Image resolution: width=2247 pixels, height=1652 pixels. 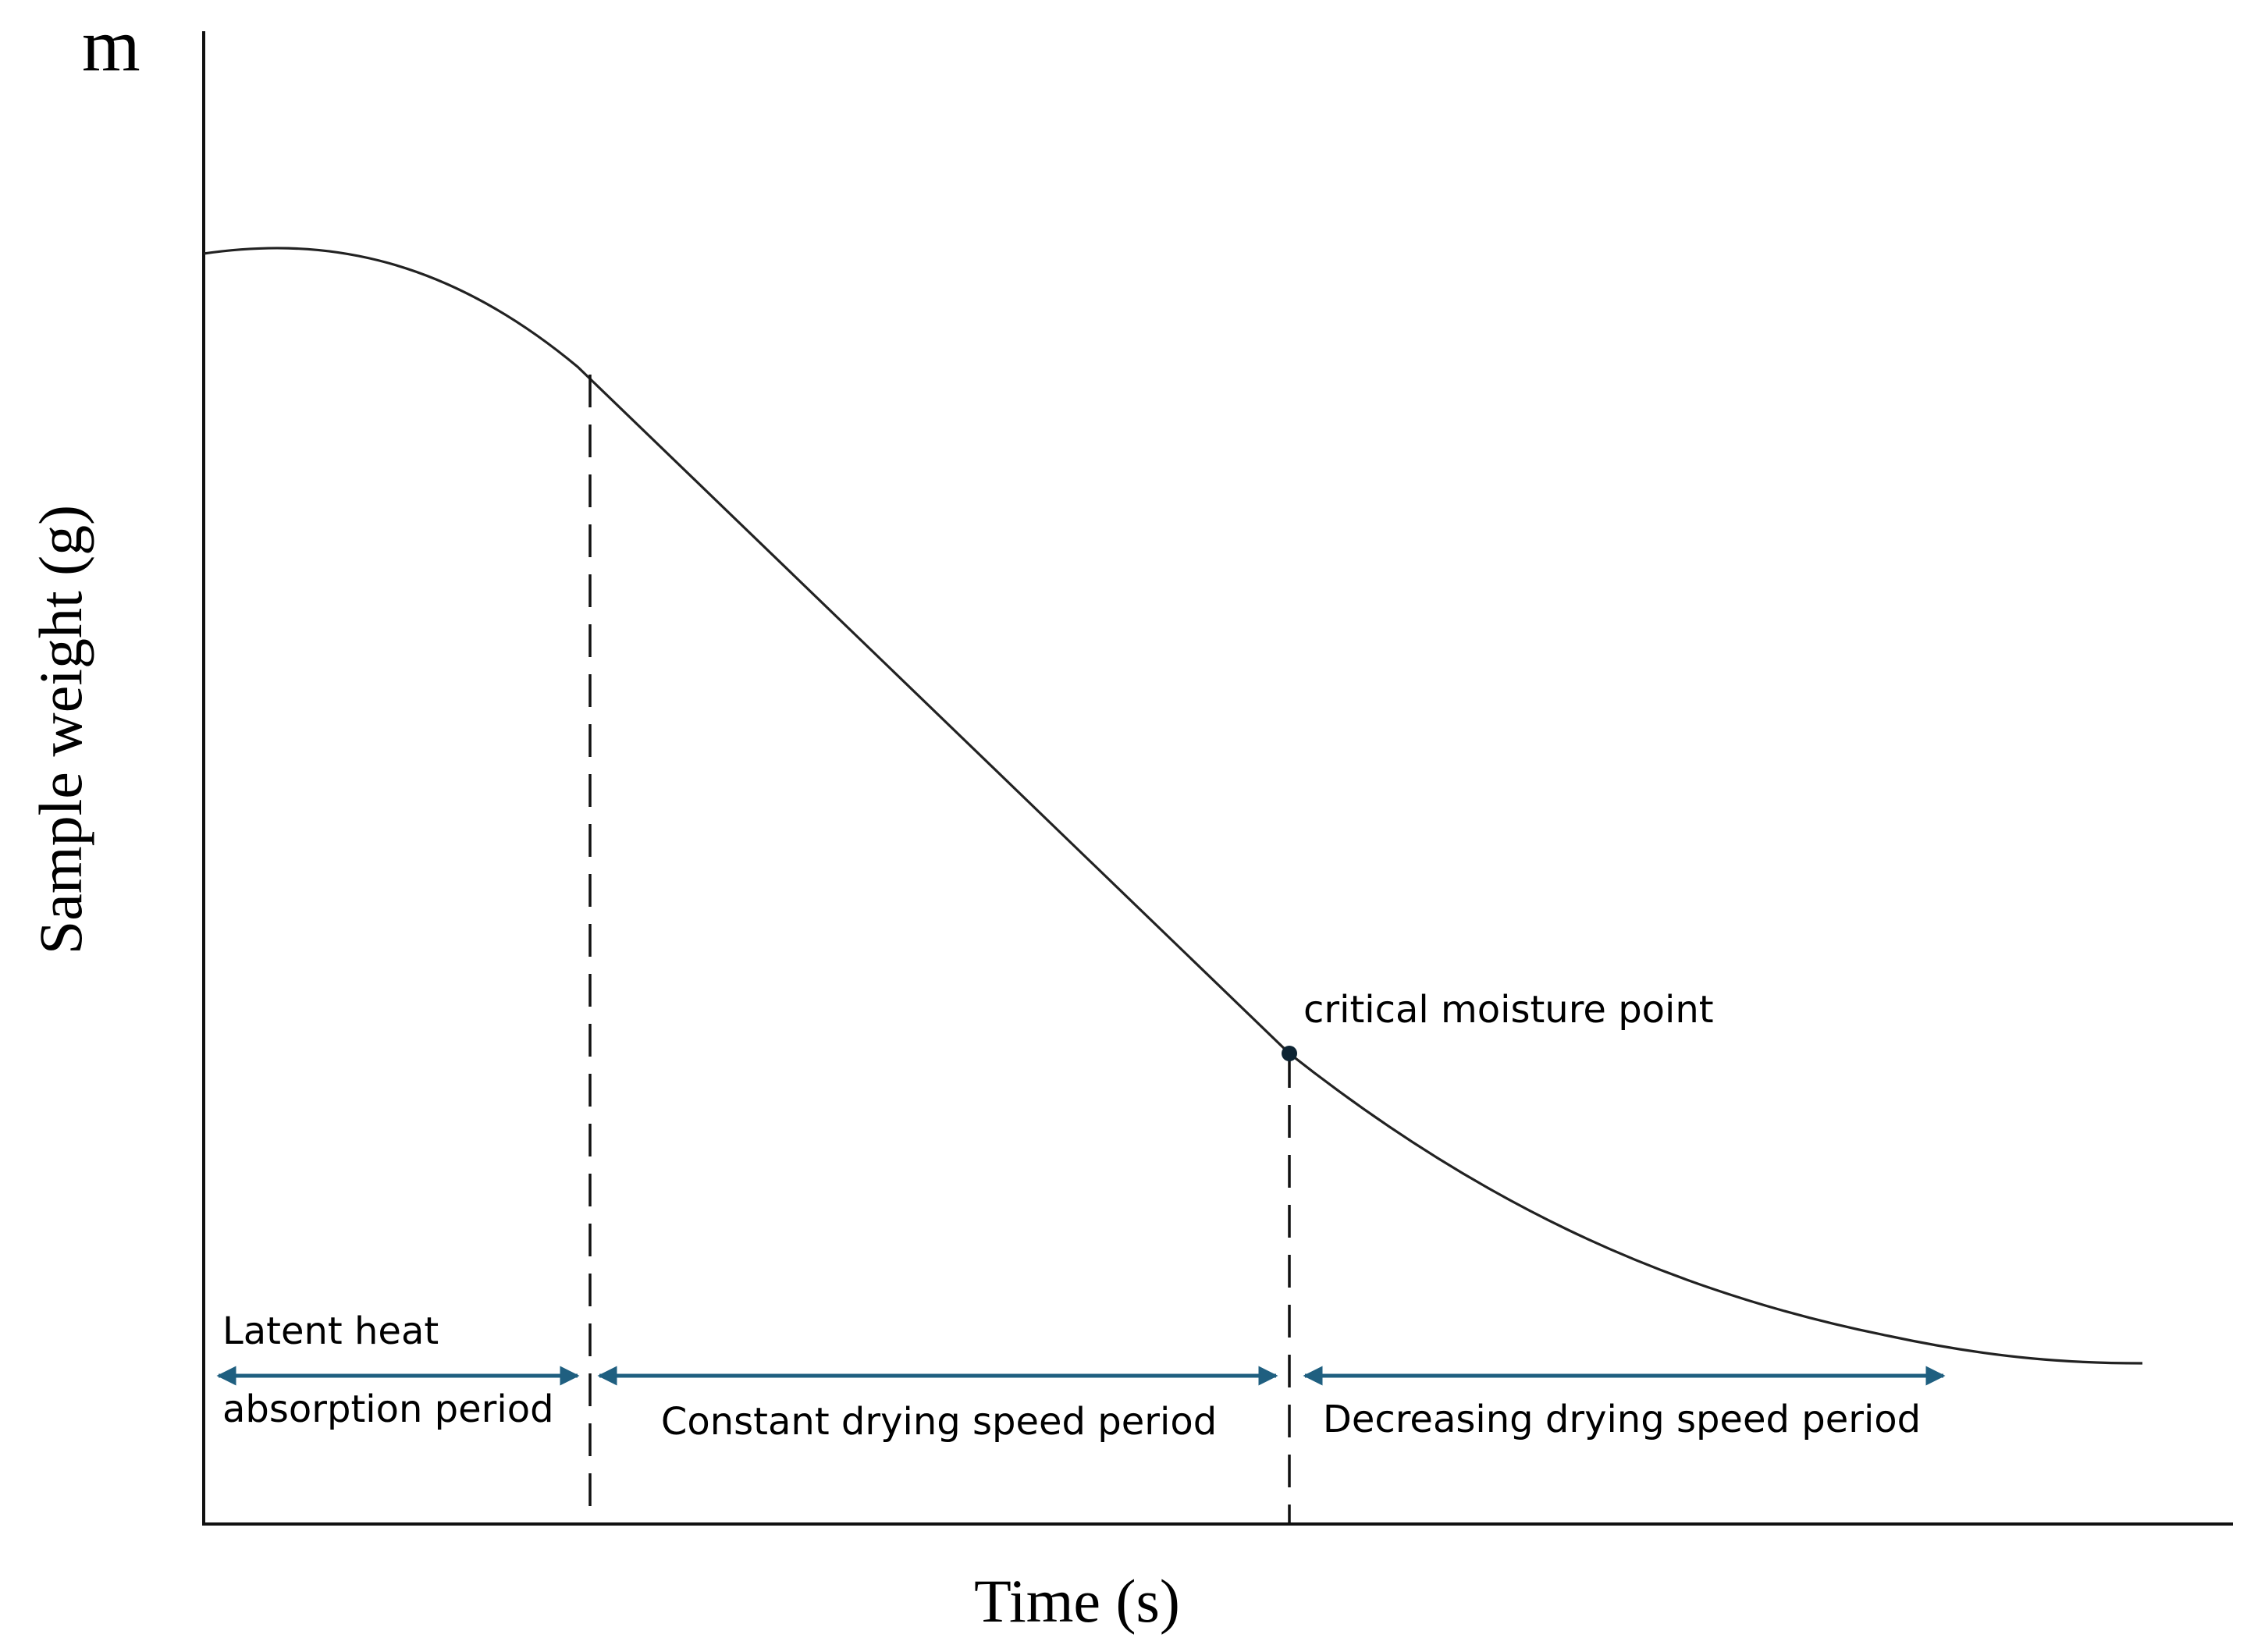 I want to click on critical-moisture-point, so click(x=1289, y=1053).